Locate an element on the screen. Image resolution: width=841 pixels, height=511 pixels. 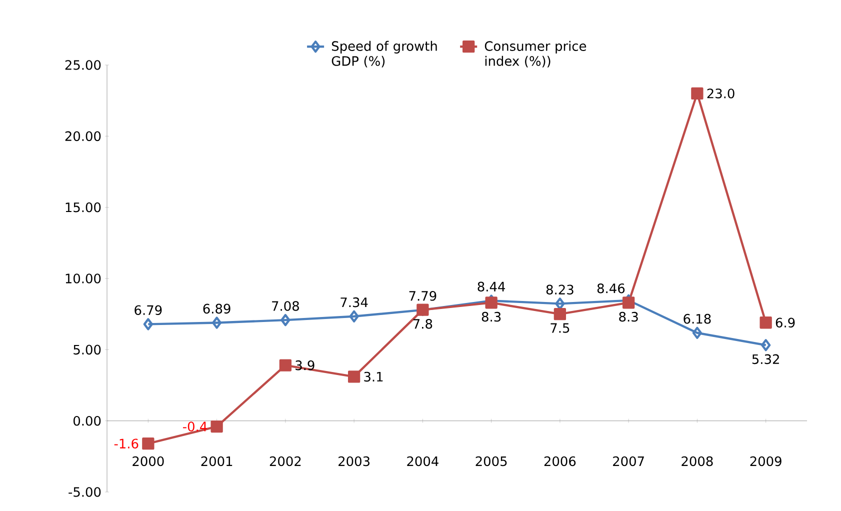
y-tick-label: 10.00 is located at coordinates (83, 279).